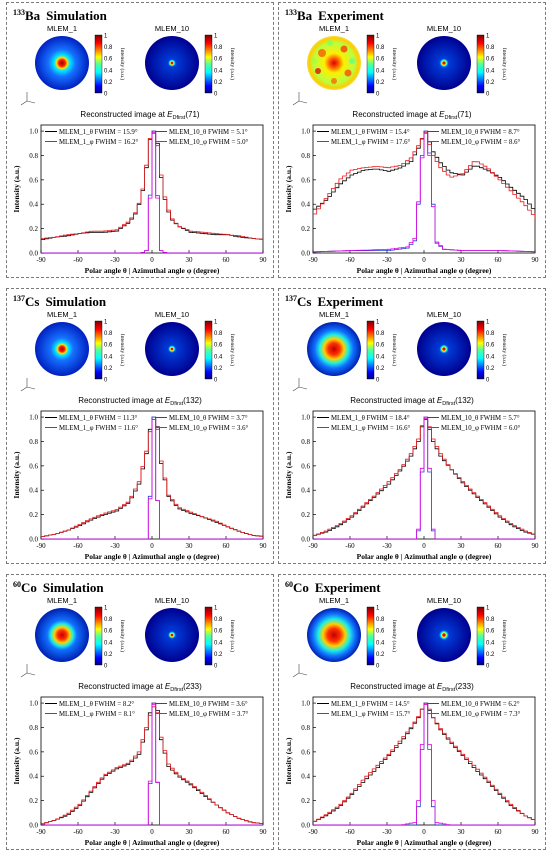  I want to click on y-tick-label: 0.8, so click(305, 156).